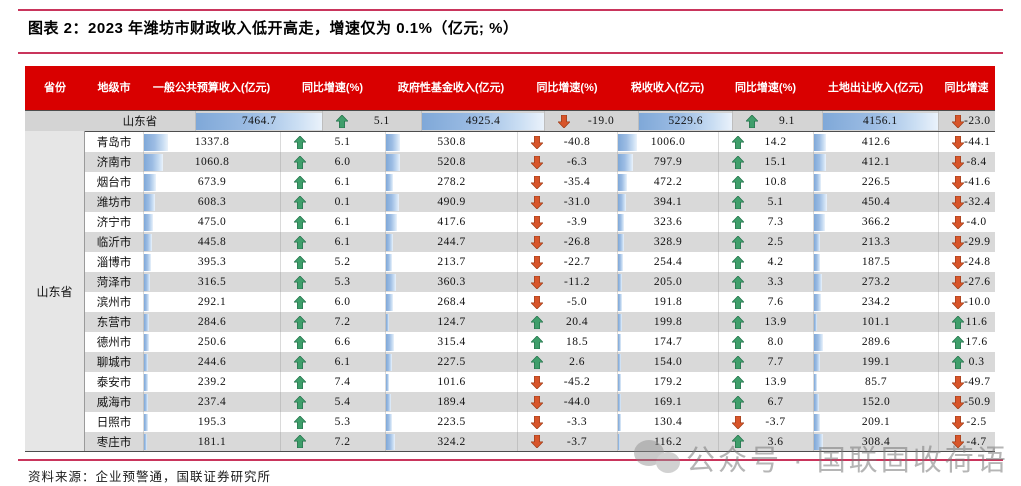 The width and height of the screenshot is (1021, 486). Describe the element at coordinates (875, 242) in the screenshot. I see `revenue-cell-land-sale: 213.3` at that location.